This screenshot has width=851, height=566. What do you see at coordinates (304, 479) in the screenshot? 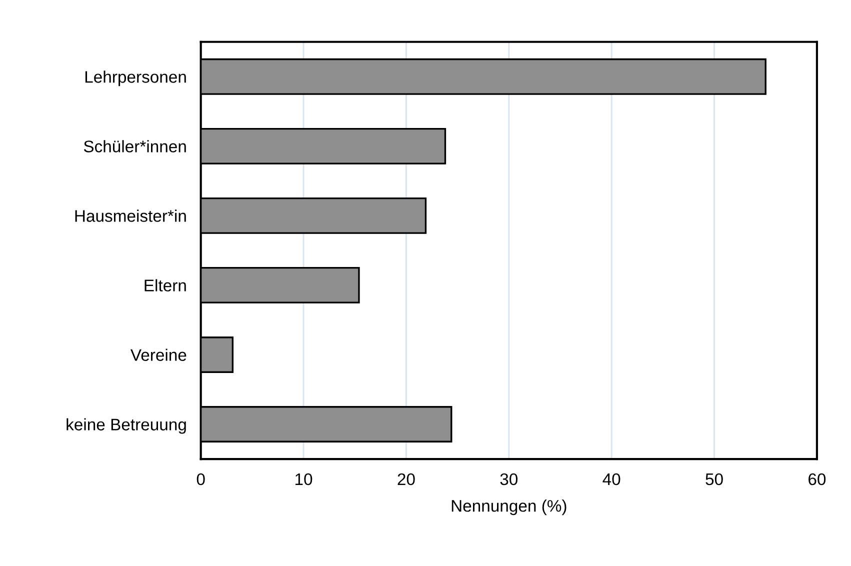
I see `x-tick-label: 10` at bounding box center [304, 479].